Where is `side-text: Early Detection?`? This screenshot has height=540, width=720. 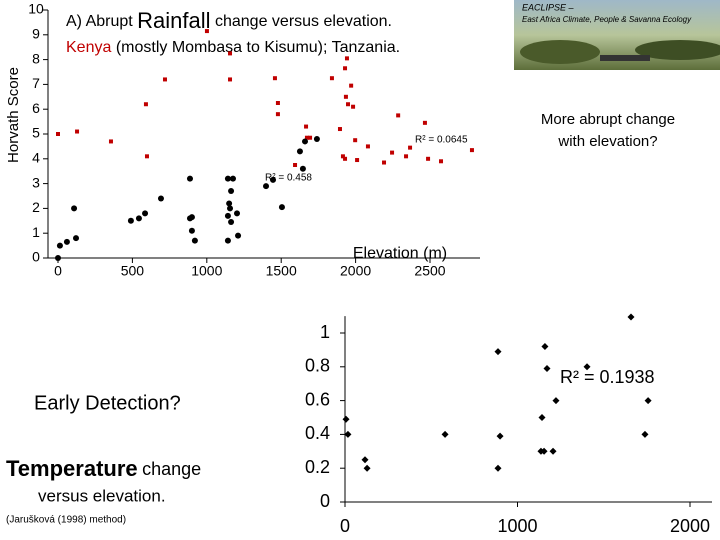 side-text: Early Detection? is located at coordinates (107, 403).